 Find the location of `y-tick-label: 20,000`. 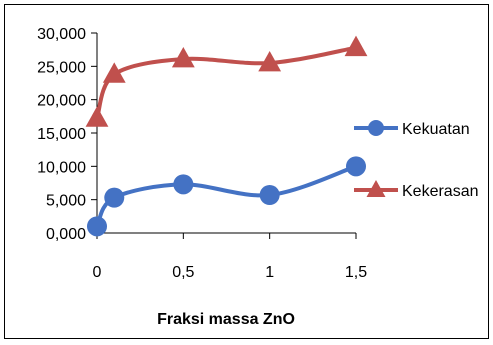

y-tick-label: 20,000 is located at coordinates (61, 101).